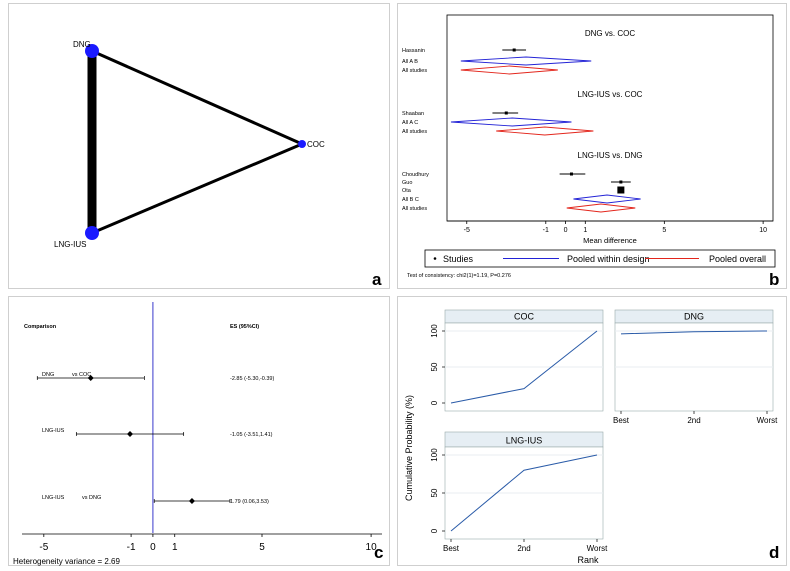  What do you see at coordinates (48, 375) in the screenshot?
I see `comparison-treatment: DNG` at bounding box center [48, 375].